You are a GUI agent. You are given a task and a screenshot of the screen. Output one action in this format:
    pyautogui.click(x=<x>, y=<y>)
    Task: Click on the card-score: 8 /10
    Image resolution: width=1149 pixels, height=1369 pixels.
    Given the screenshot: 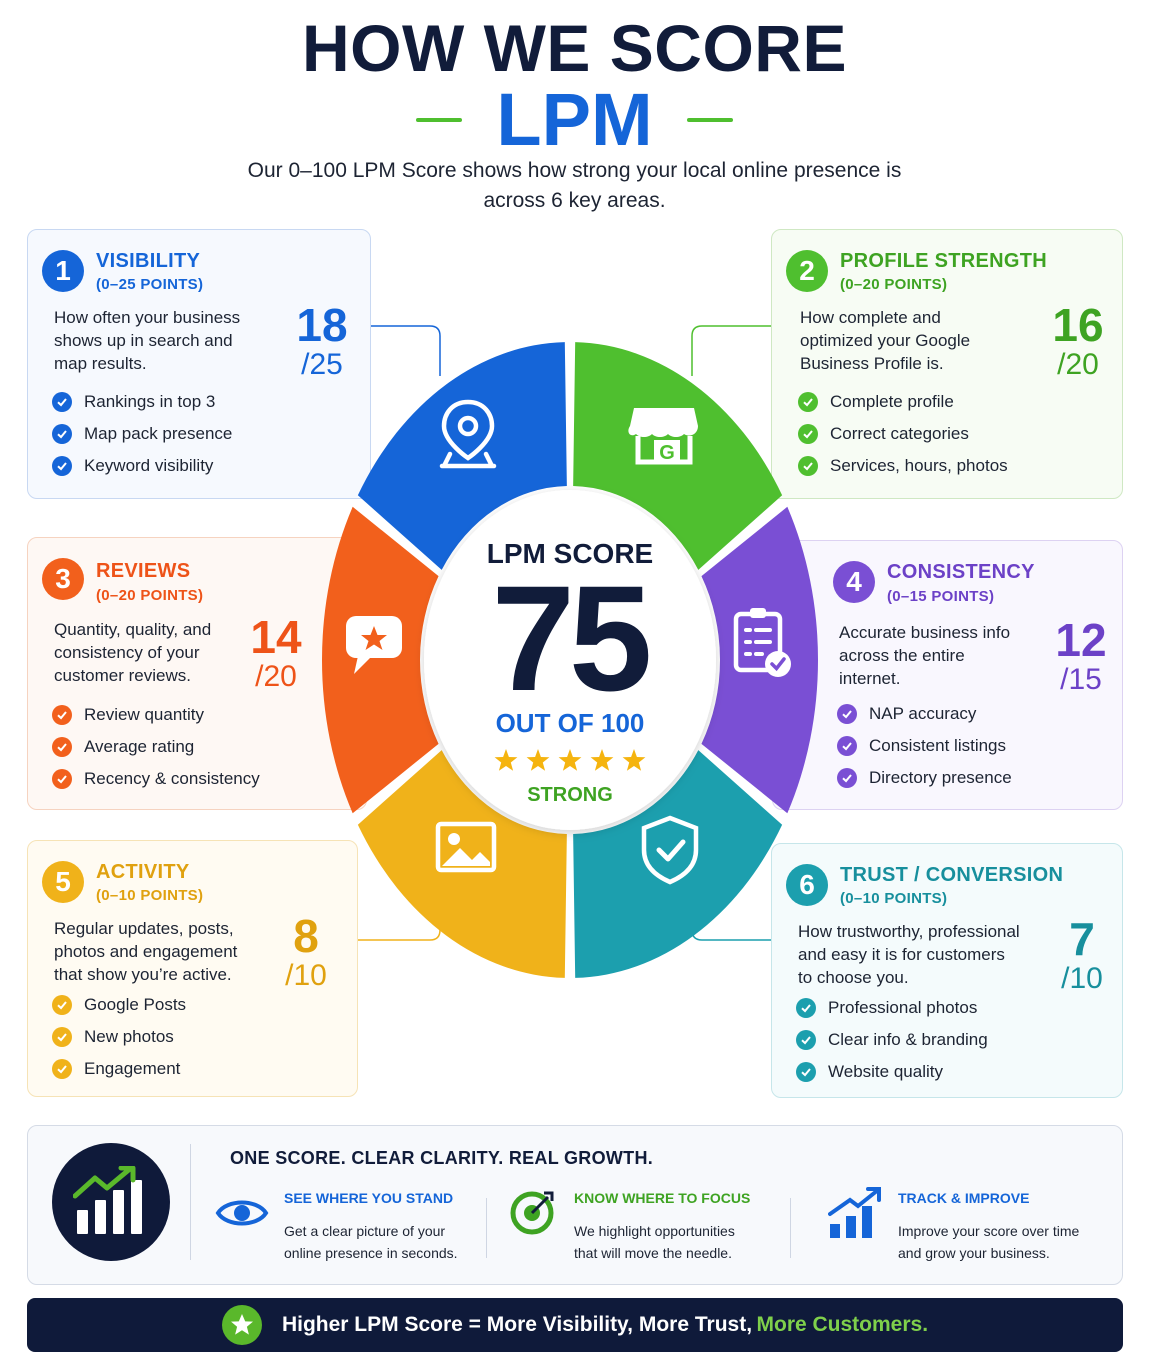 What is the action you would take?
    pyautogui.click(x=306, y=953)
    